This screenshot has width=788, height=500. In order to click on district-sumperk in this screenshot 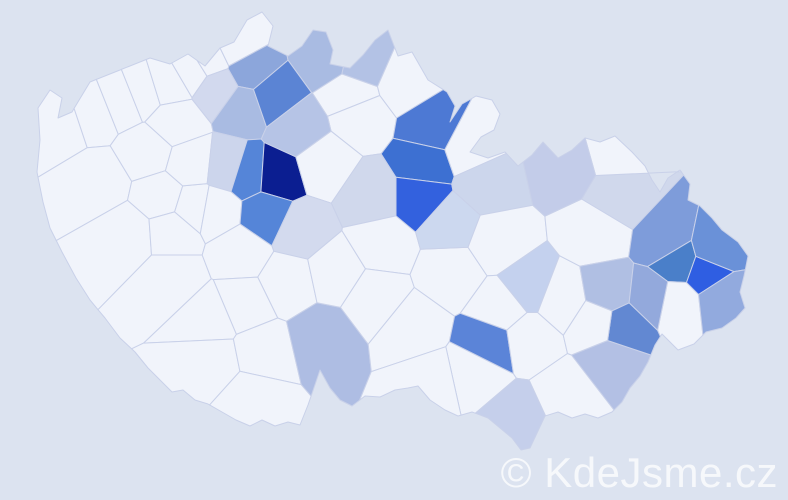, I will do `click(559, 177)`.